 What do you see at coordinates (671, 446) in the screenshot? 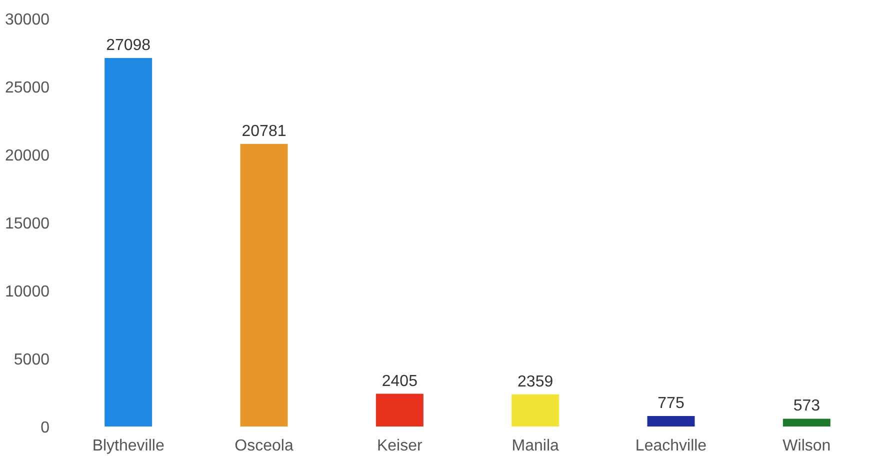
I see `x-tick-label: Leachville` at bounding box center [671, 446].